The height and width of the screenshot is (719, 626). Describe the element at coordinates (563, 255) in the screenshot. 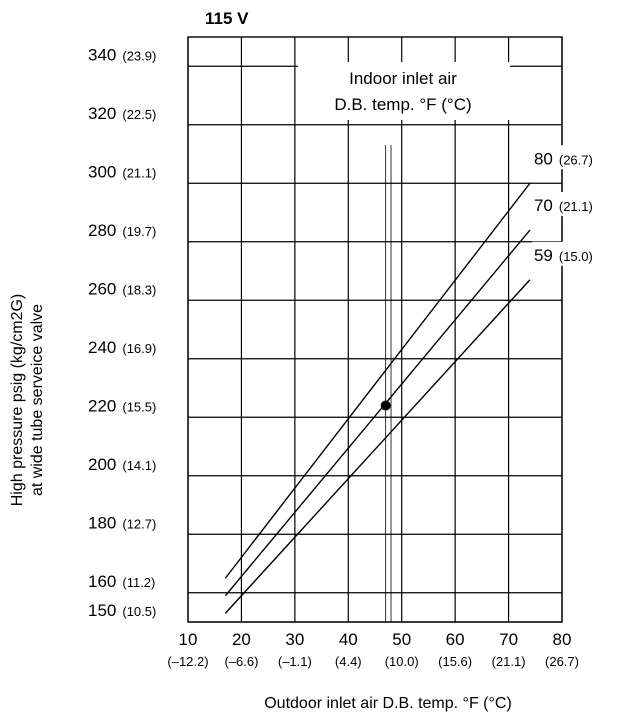

I see `series-label-59: 59 (15.0)` at that location.